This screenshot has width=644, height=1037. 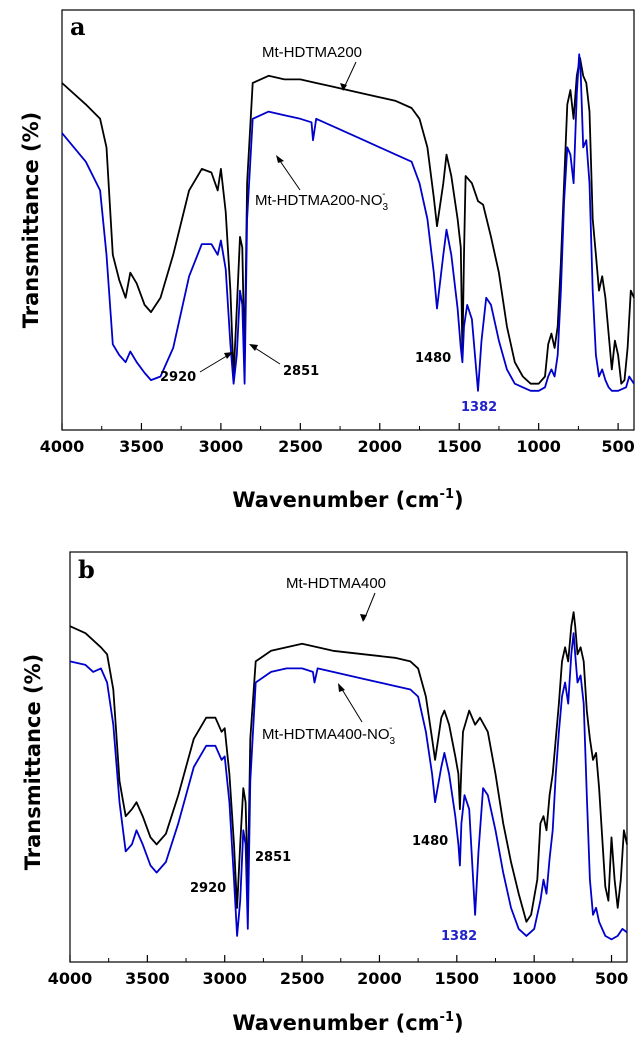 What do you see at coordinates (393, 741) in the screenshot?
I see `series-label-sub-b2: 3` at bounding box center [393, 741].